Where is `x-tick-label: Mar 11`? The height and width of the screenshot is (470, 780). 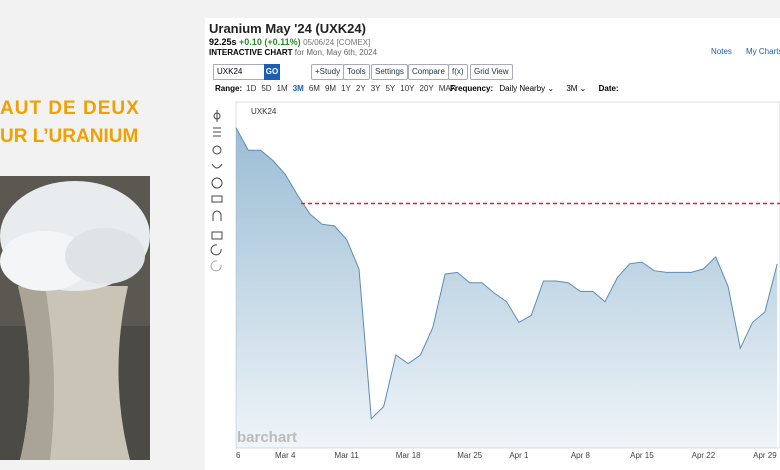 x-tick-label: Mar 11 is located at coordinates (347, 455).